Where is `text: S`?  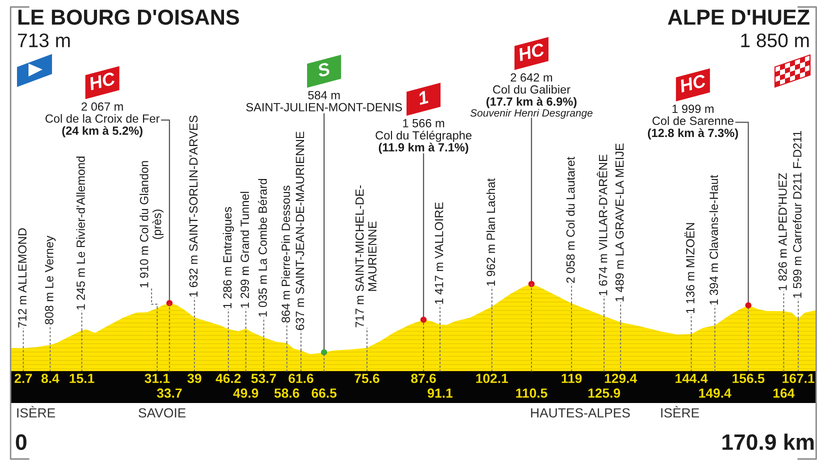
text: S is located at coordinates (323, 70).